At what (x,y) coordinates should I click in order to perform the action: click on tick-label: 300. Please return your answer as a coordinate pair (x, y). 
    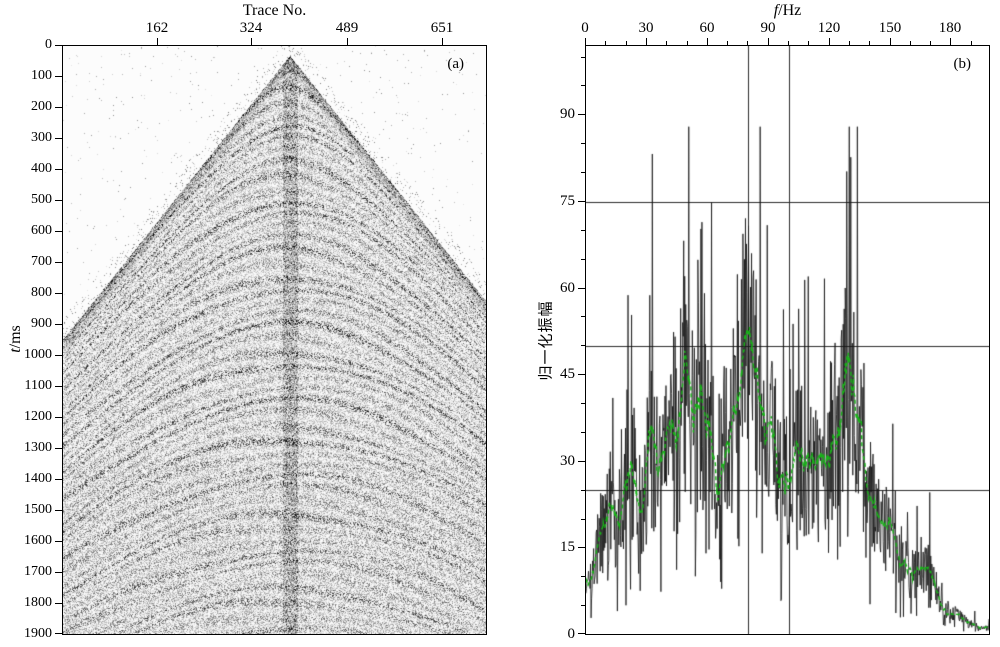
    Looking at the image, I should click on (41, 137).